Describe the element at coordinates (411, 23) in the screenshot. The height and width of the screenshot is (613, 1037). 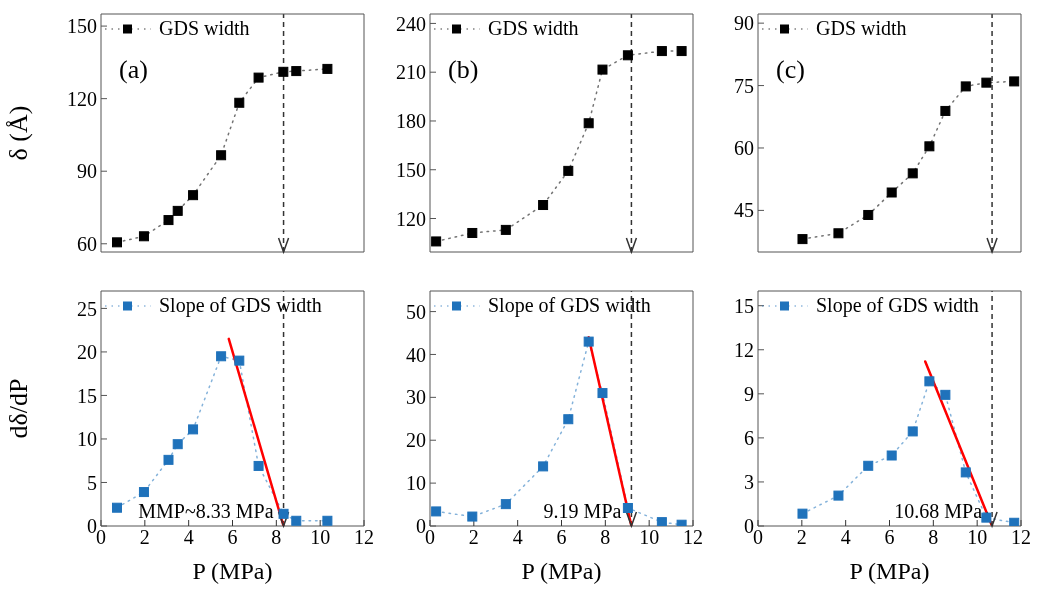
I see `y-tick-label: 240` at that location.